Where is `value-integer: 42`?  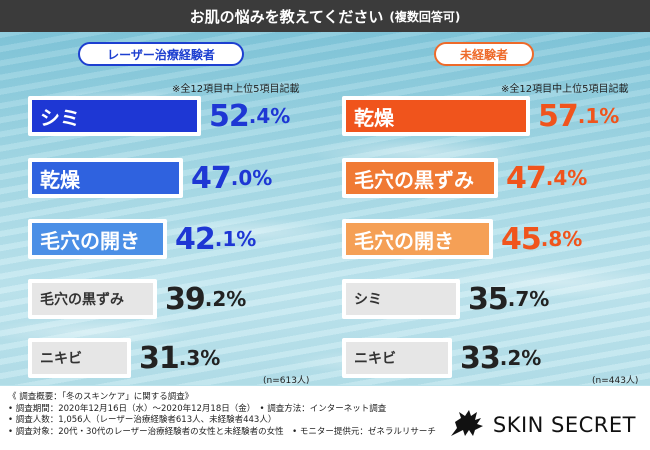 value-integer: 42 is located at coordinates (195, 239).